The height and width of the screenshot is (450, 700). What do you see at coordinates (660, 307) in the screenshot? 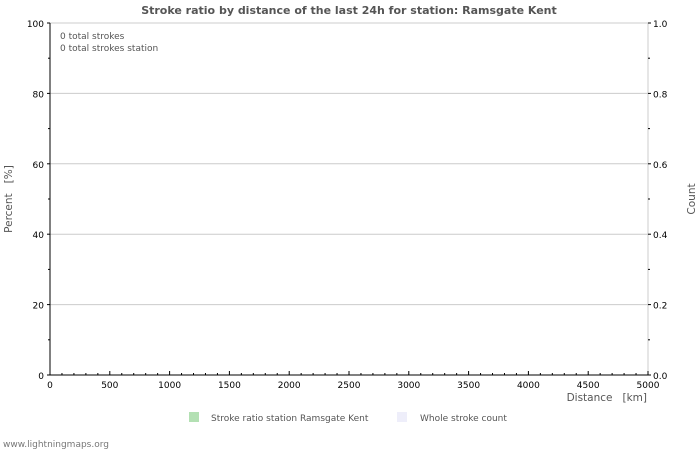
I see `y2-tick-label: 0.2` at bounding box center [660, 307].